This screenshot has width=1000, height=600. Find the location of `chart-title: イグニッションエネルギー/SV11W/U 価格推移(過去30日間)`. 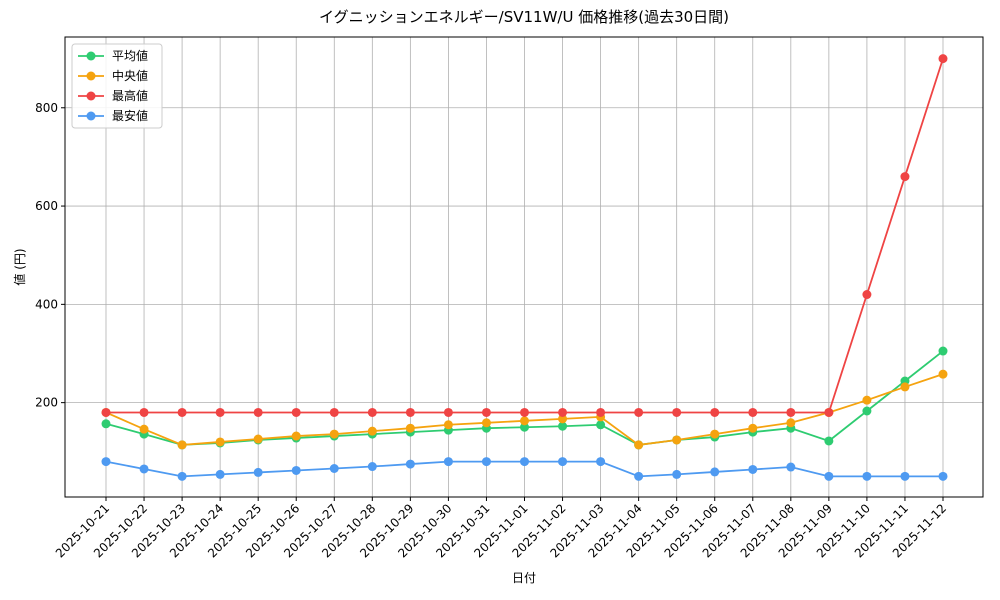

chart-title: イグニッションエネルギー/SV11W/U 価格推移(過去30日間) is located at coordinates (524, 17).